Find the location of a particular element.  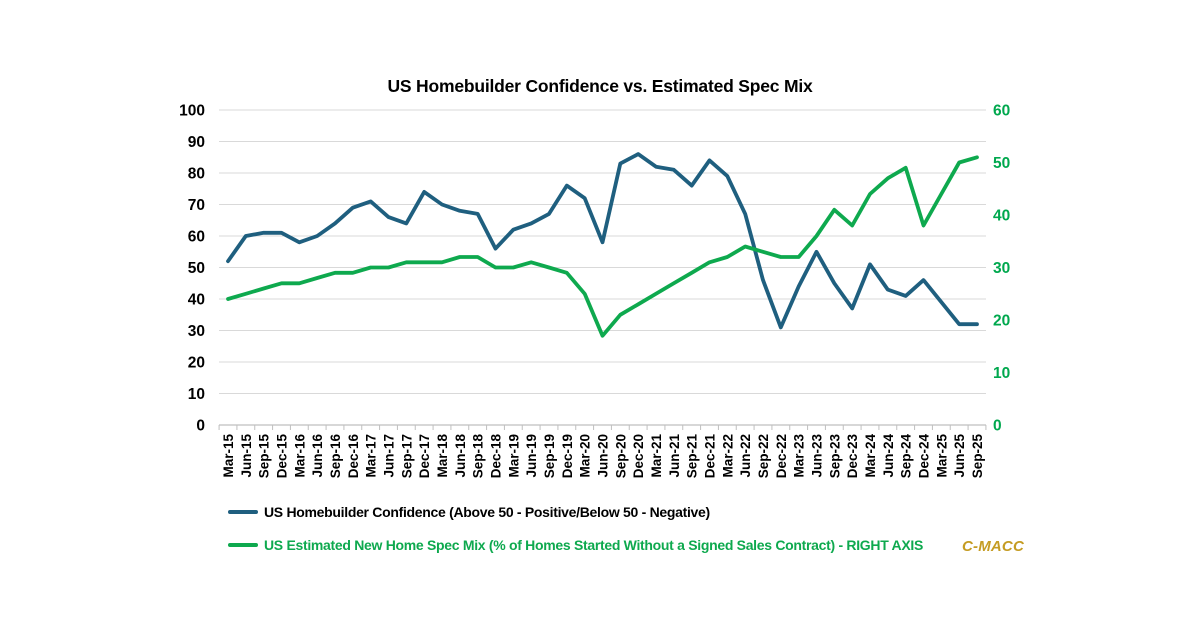

left-axis-tick-label: 20 is located at coordinates (196, 363).